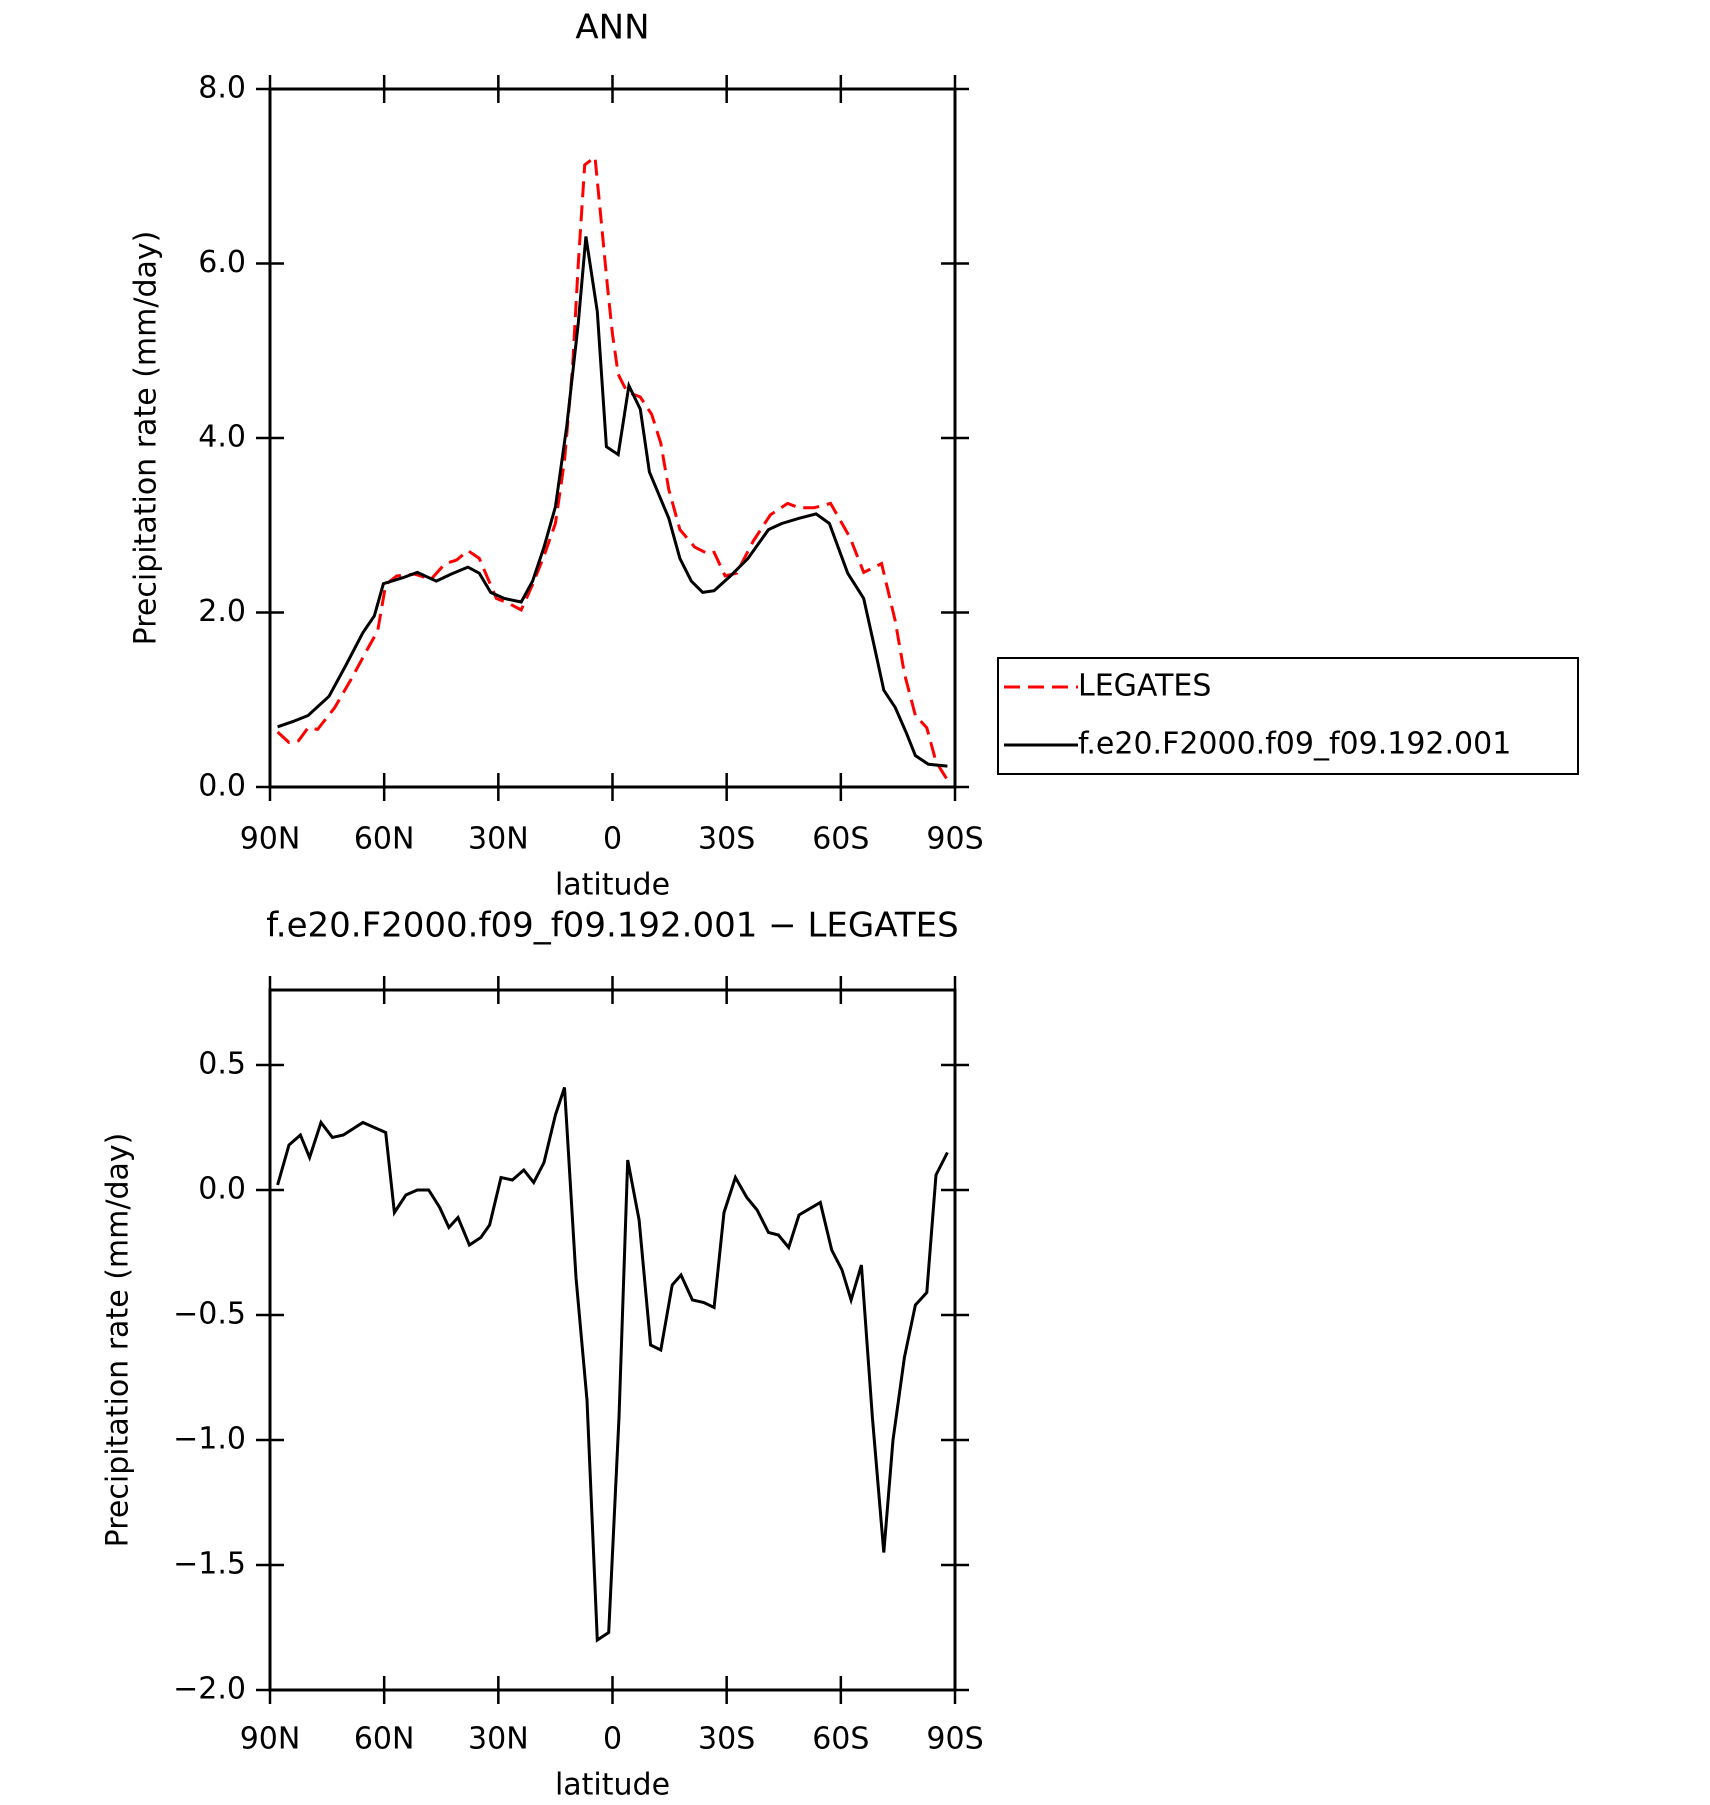  Describe the element at coordinates (612, 28) in the screenshot. I see `chart-title: ANN` at that location.